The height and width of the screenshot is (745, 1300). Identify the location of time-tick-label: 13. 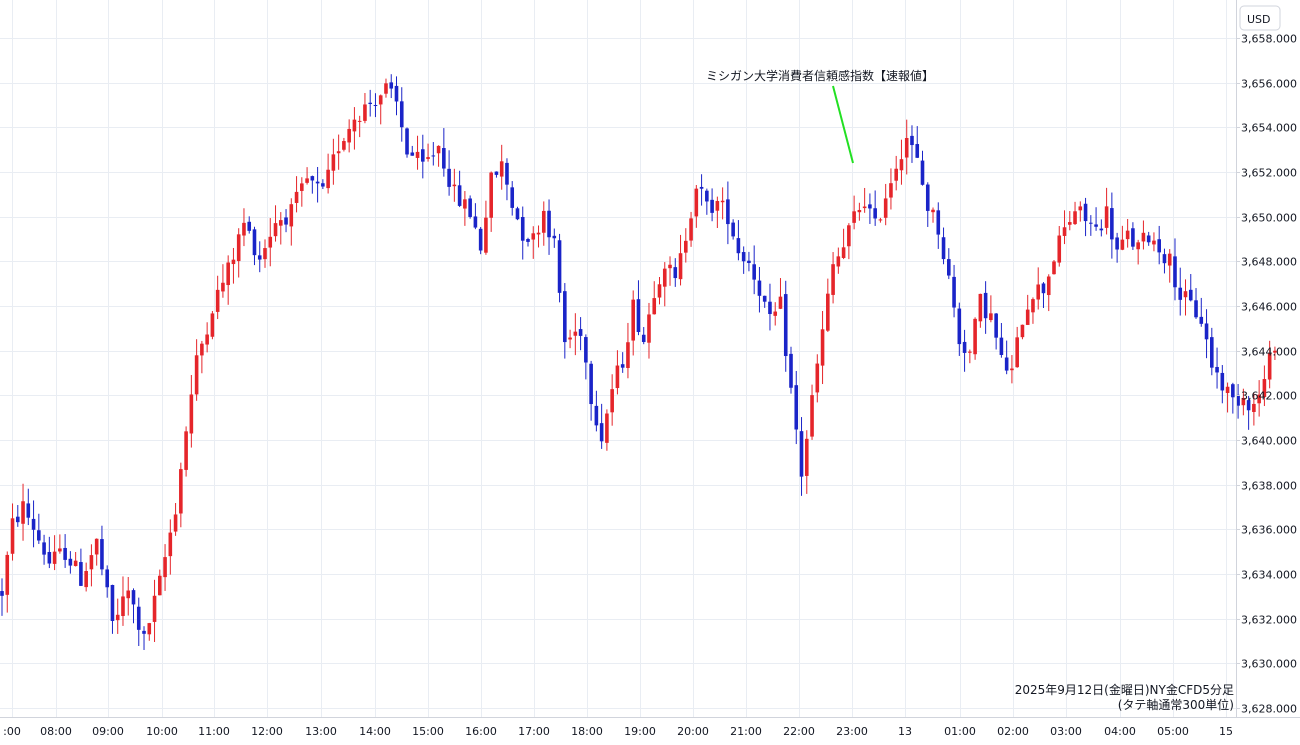
(905, 731).